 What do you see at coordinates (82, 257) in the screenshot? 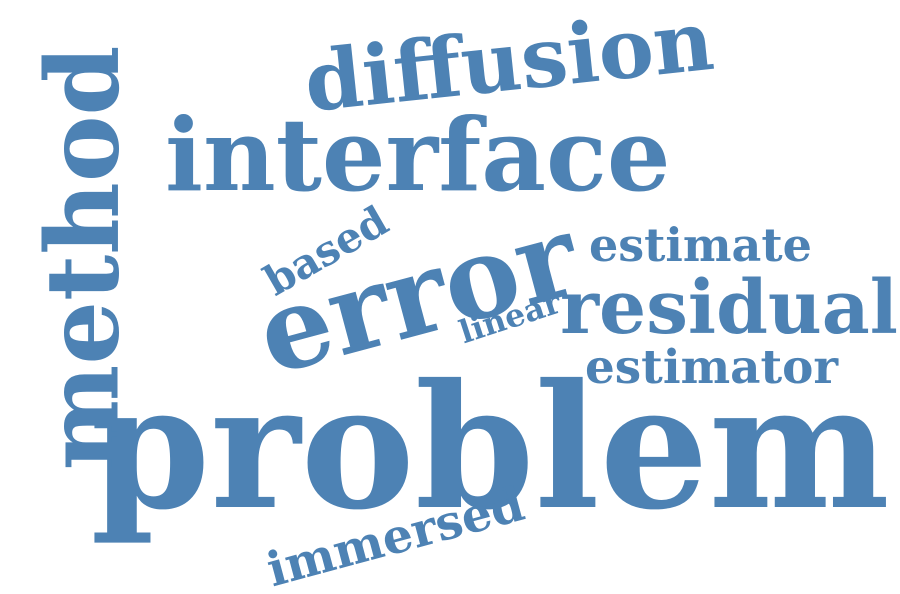
I see `word-method: method` at bounding box center [82, 257].